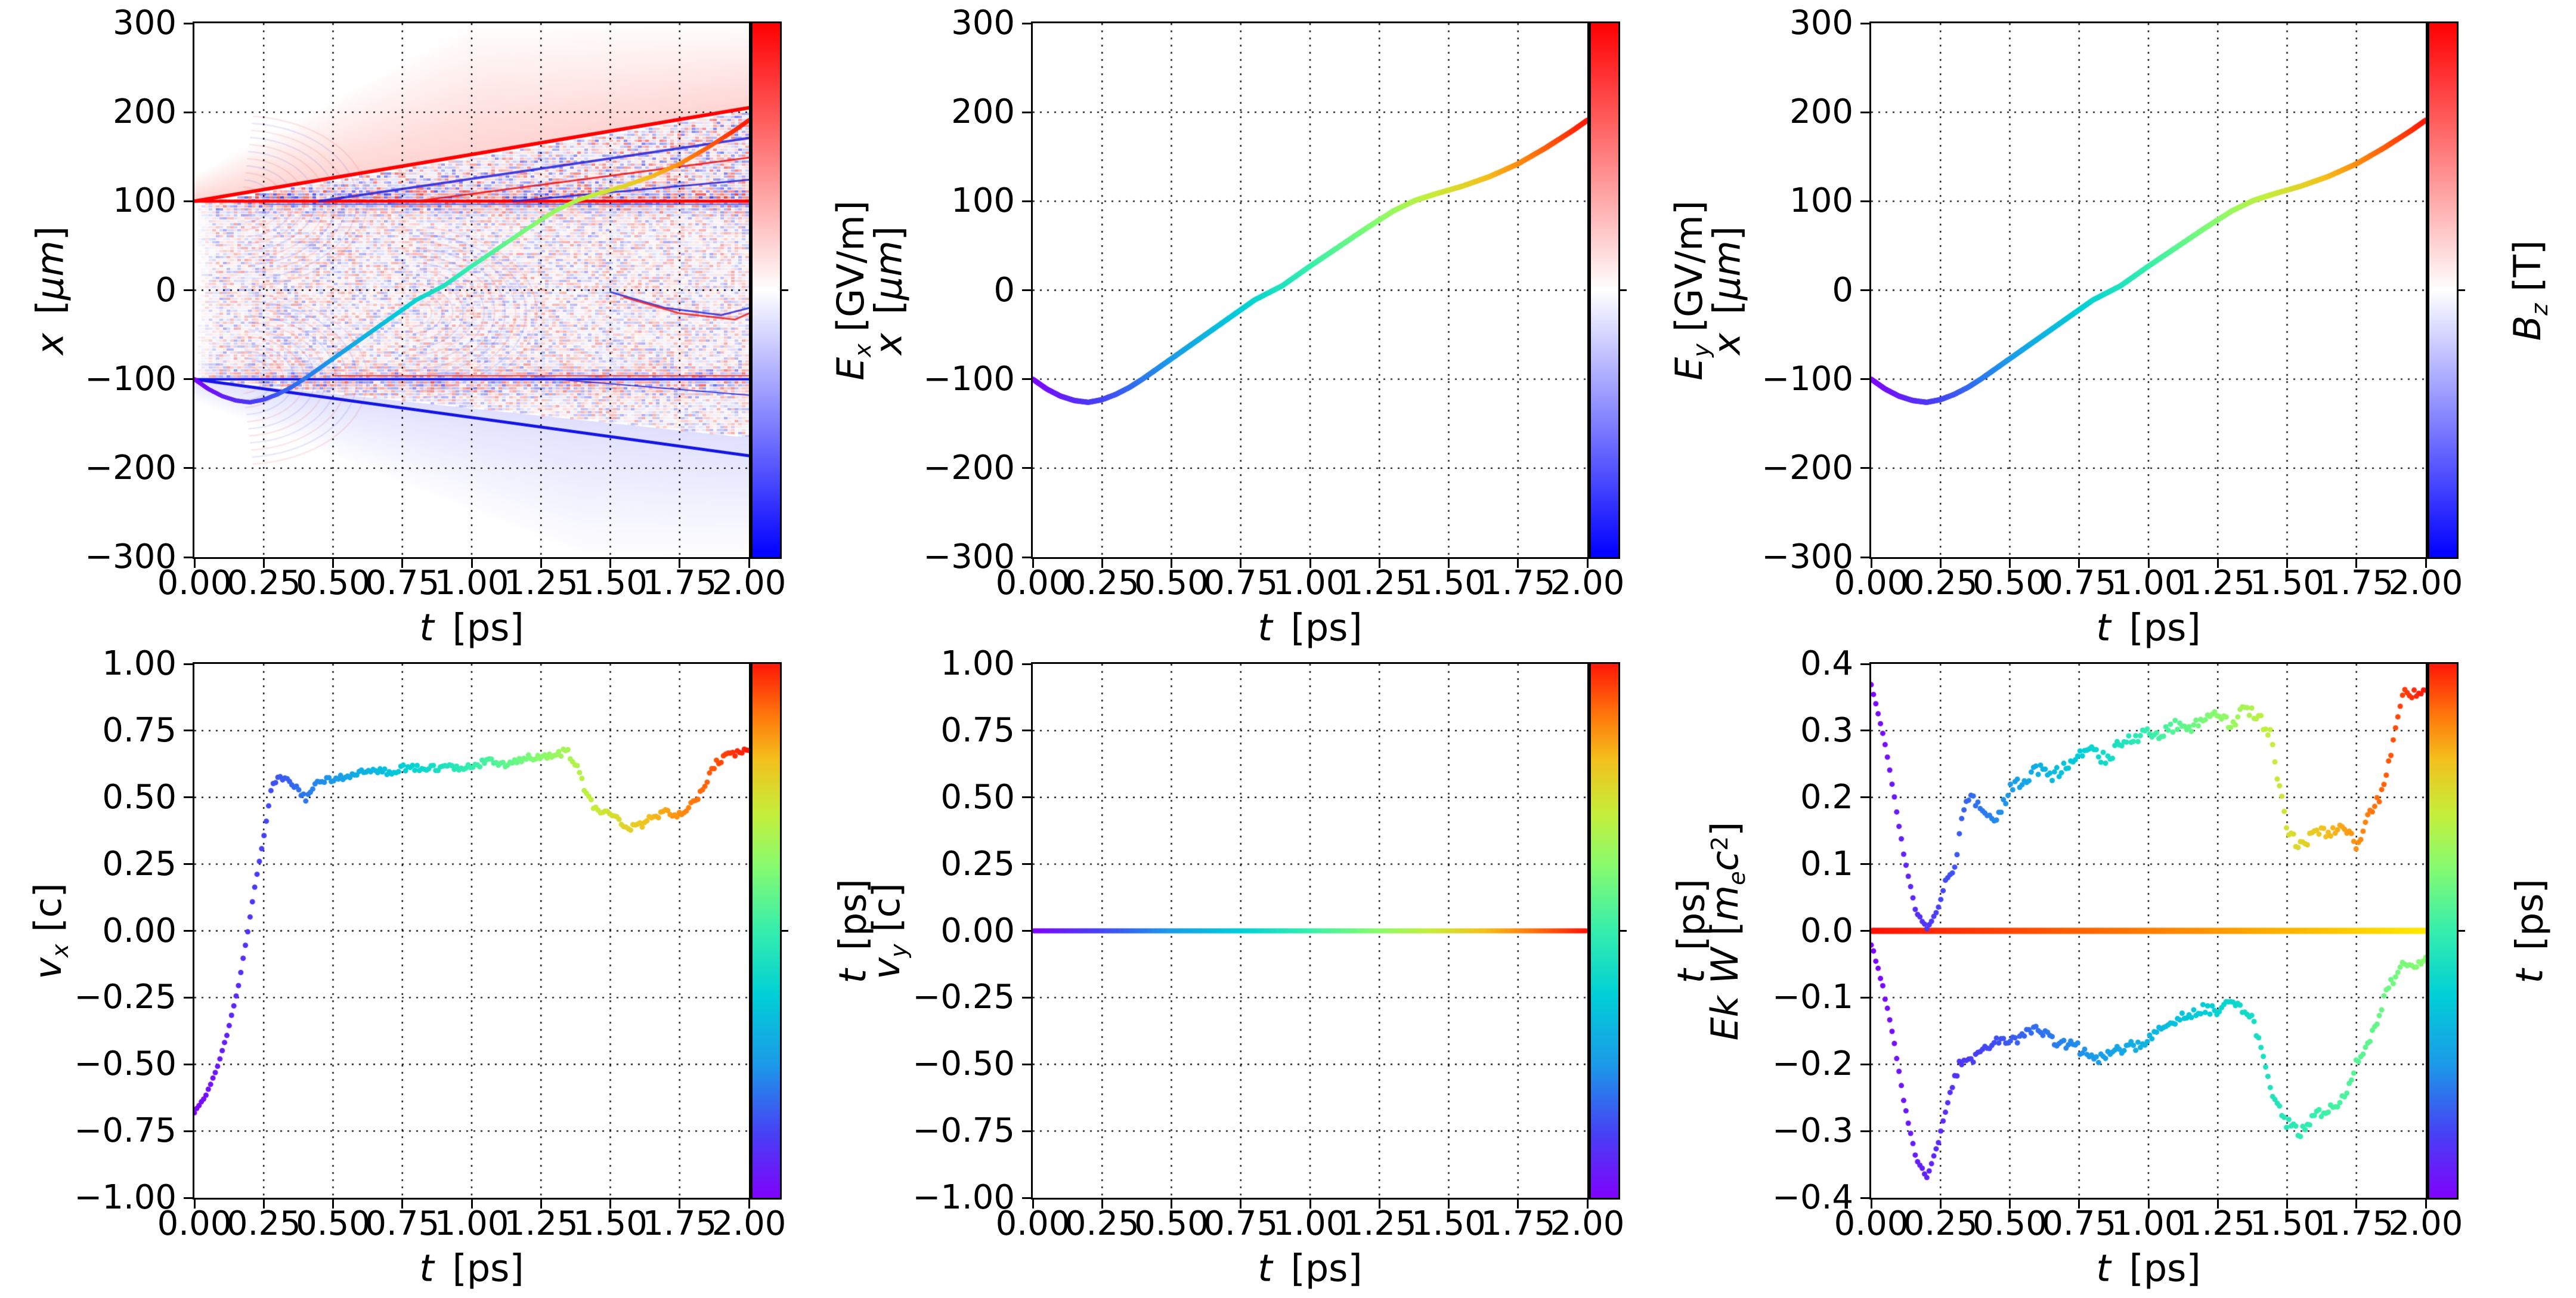 The height and width of the screenshot is (1298, 2576). What do you see at coordinates (1004, 290) in the screenshot?
I see `y-tick-label: 0` at bounding box center [1004, 290].